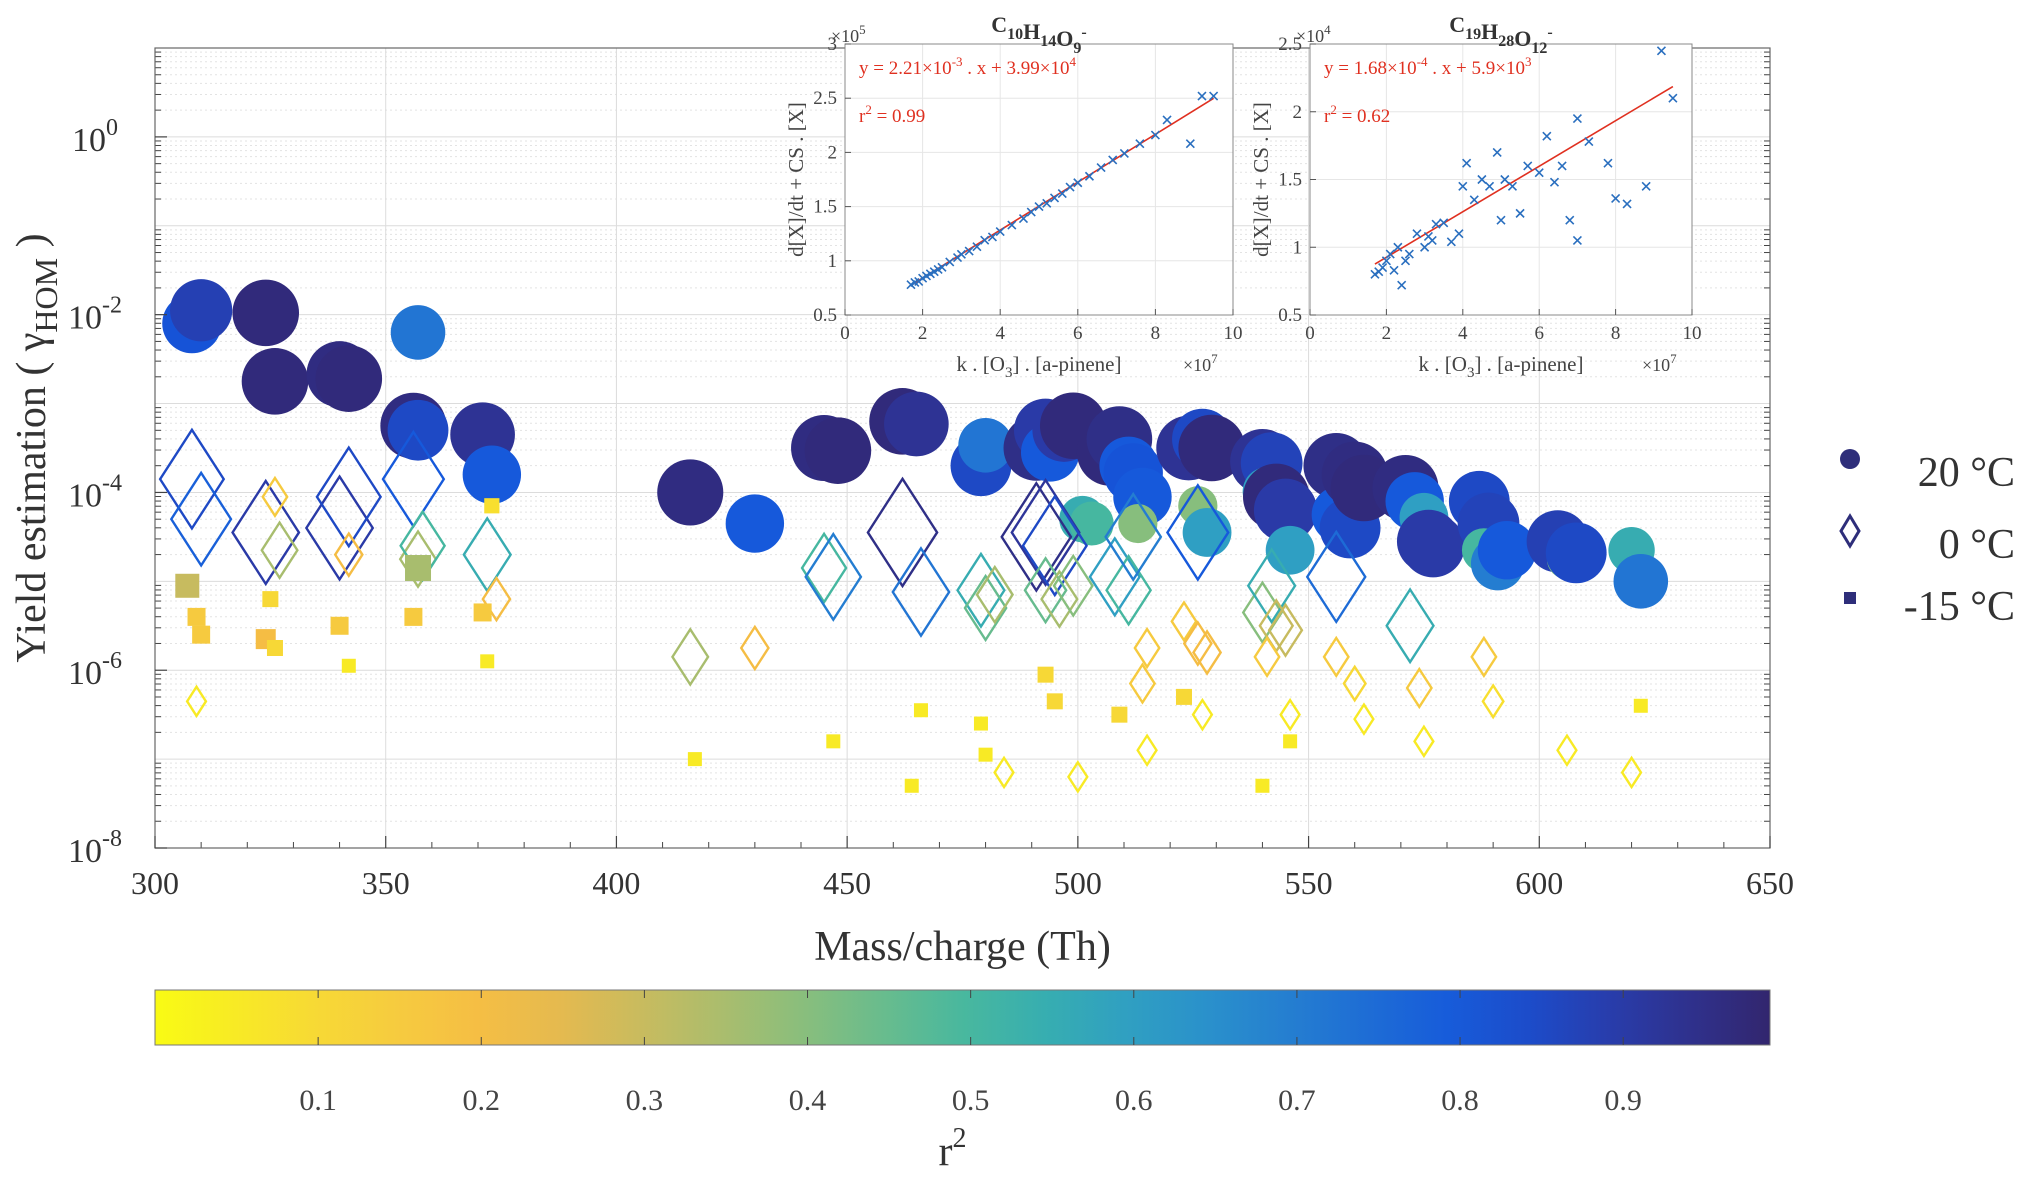  What do you see at coordinates (1539, 48) in the screenshot?
I see `inset-title-sub: 12` at bounding box center [1539, 48].